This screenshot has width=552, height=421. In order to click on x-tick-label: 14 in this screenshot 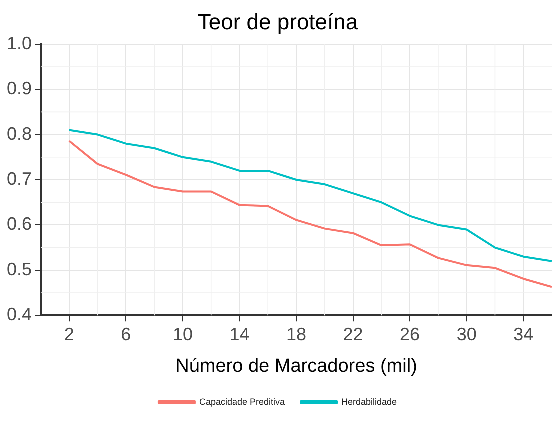, I will do `click(240, 334)`.